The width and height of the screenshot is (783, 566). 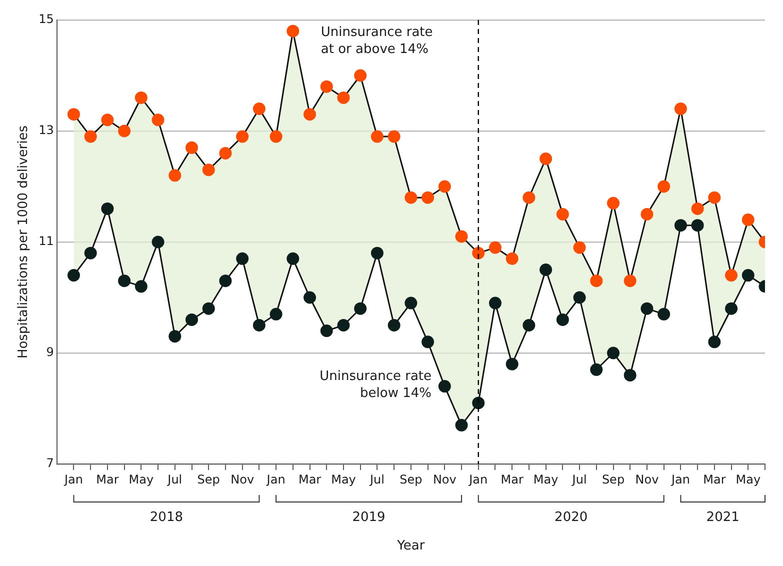 I want to click on x-axis-title: Year, so click(x=411, y=546).